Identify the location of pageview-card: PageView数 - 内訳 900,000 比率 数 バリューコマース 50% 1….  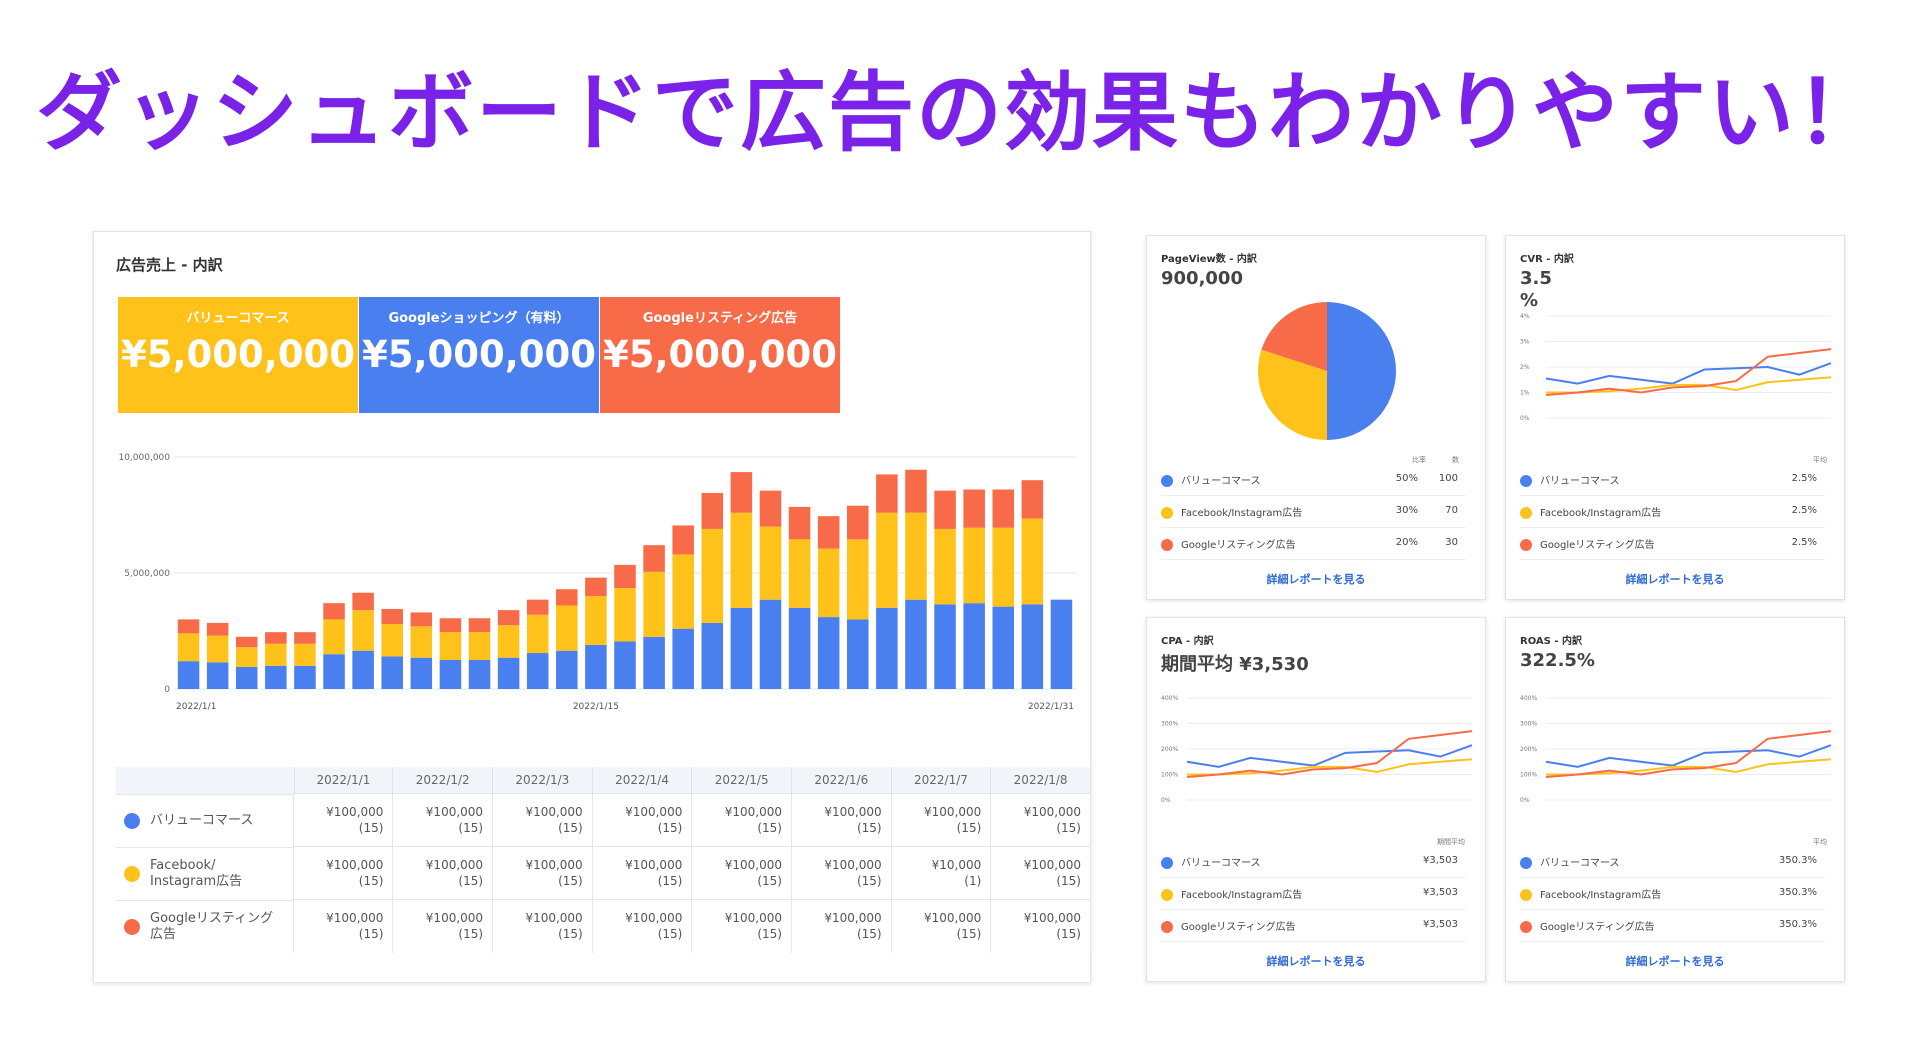
(1316, 417).